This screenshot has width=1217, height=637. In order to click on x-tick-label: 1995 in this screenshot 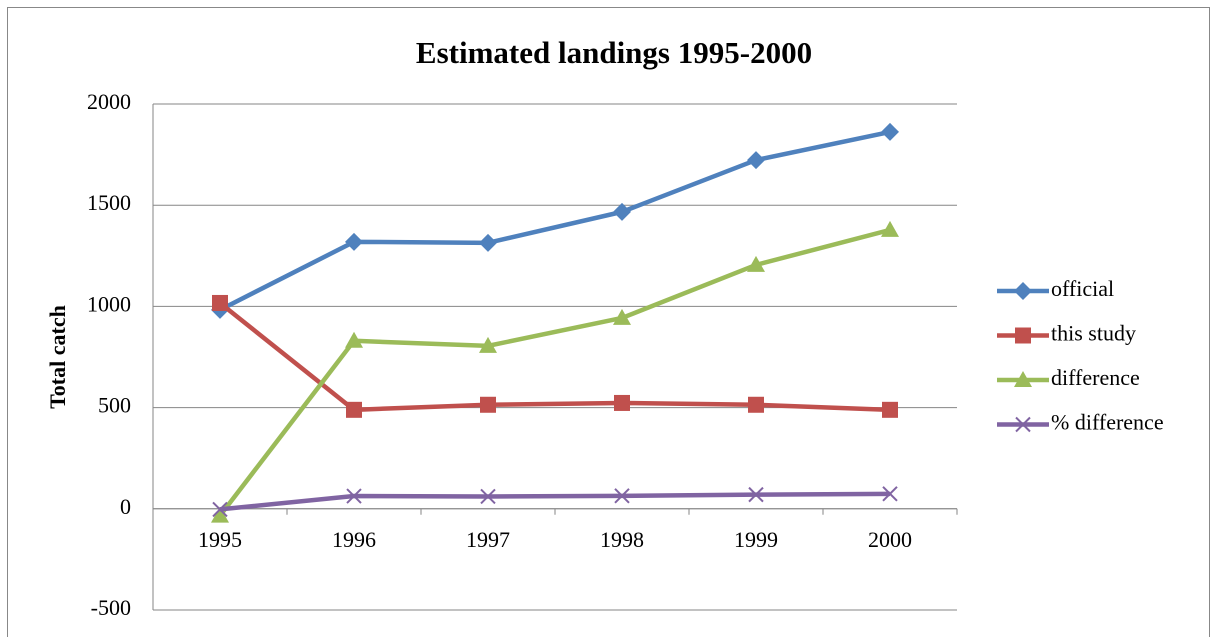, I will do `click(220, 539)`.